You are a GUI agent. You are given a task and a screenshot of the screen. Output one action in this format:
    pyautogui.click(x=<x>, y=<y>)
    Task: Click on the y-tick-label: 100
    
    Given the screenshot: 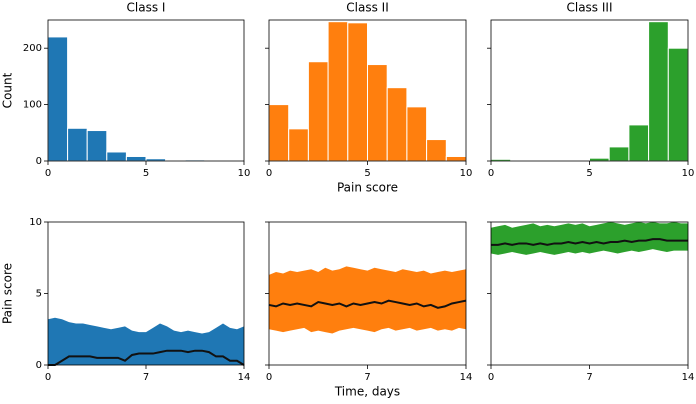 What is the action you would take?
    pyautogui.click(x=32, y=105)
    